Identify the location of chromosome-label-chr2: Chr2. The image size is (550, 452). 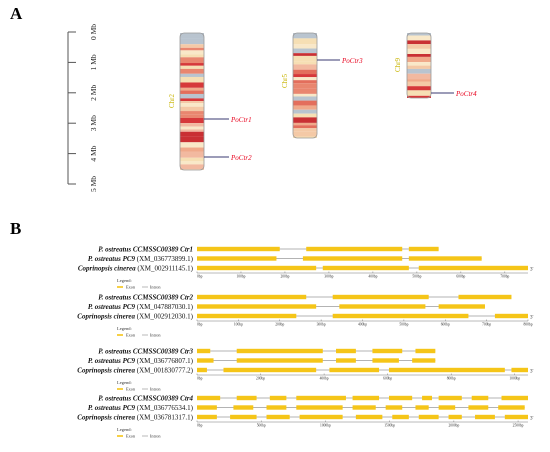
(172, 101).